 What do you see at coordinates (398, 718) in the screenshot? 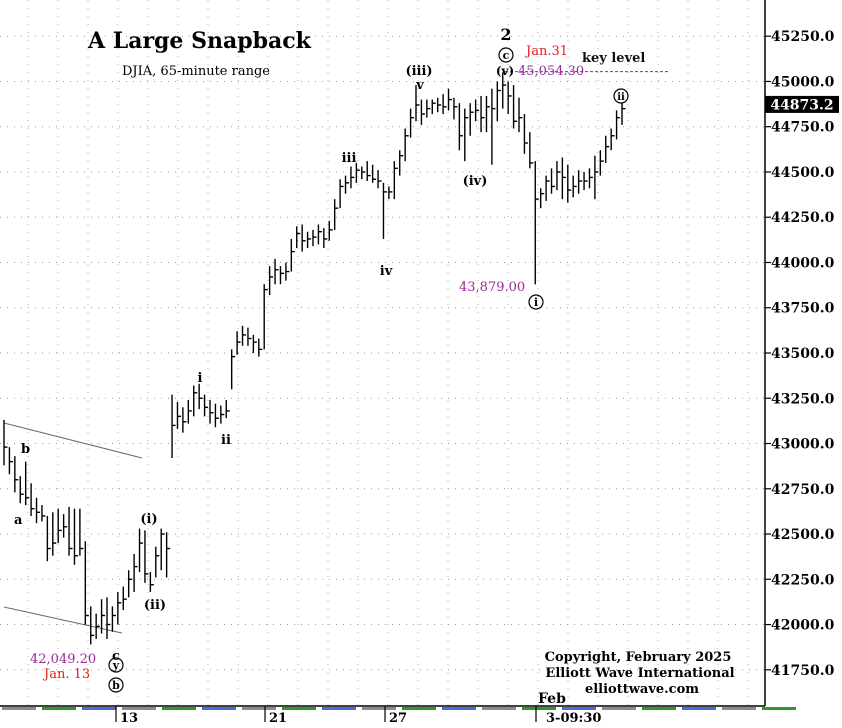
I see `x-tick-label-27: 27` at bounding box center [398, 718].